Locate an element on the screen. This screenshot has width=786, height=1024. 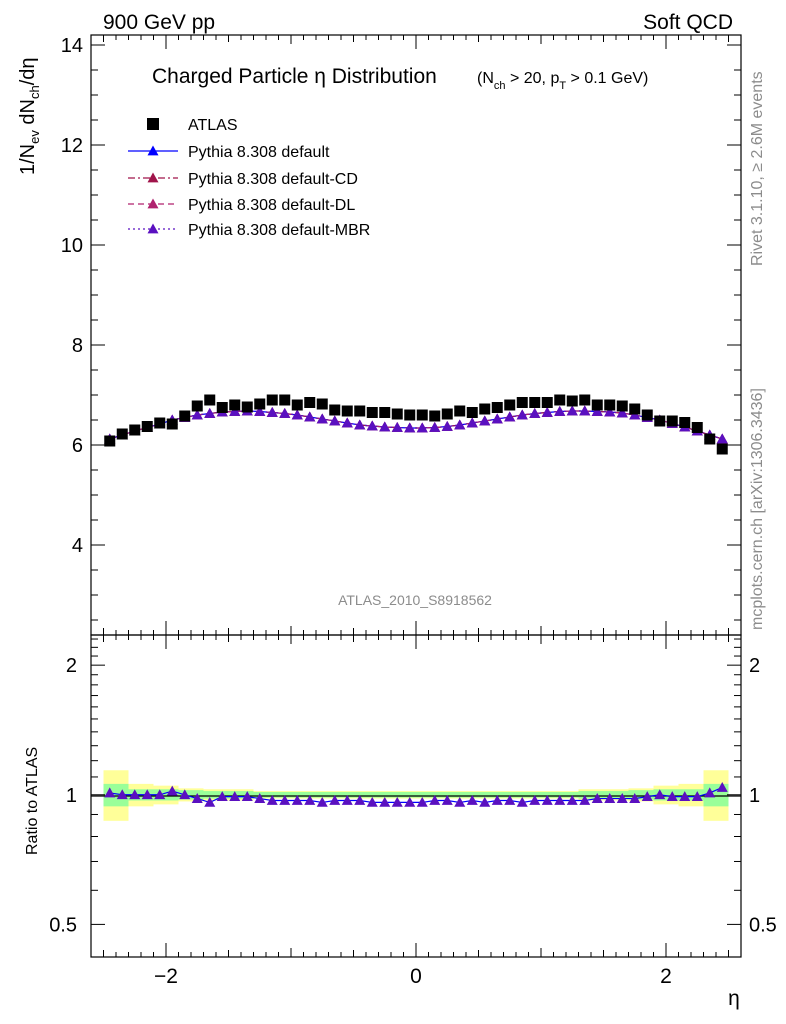
x-axis-label: η is located at coordinates (734, 998).